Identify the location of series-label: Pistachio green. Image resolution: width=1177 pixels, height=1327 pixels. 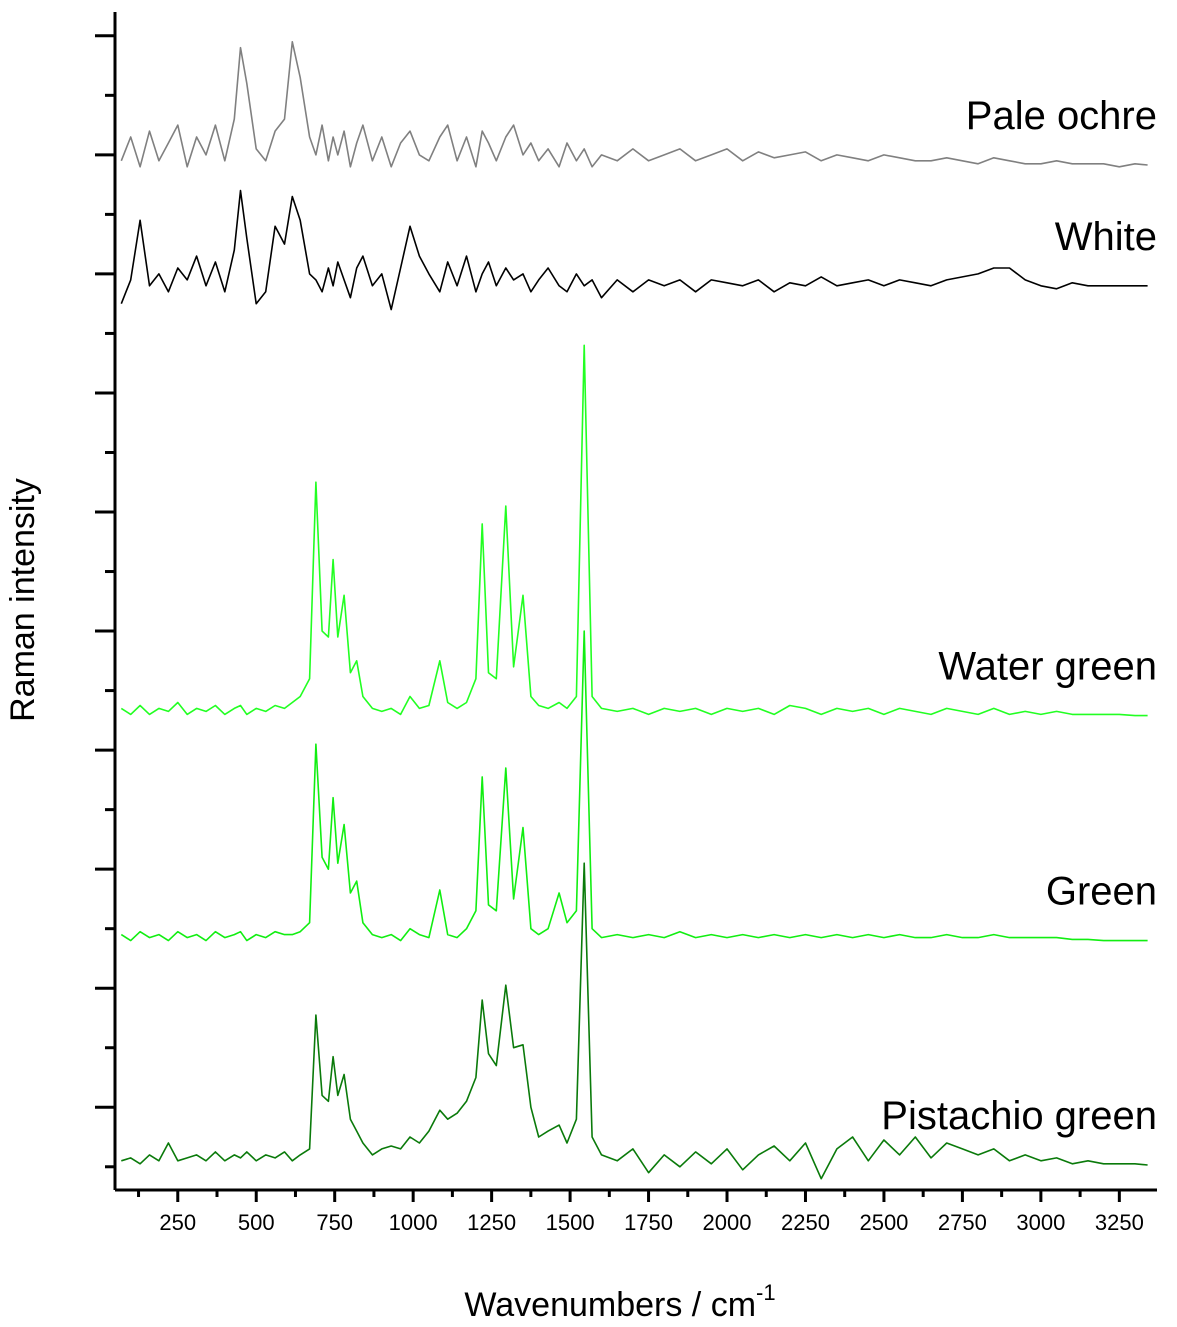
(1019, 1116).